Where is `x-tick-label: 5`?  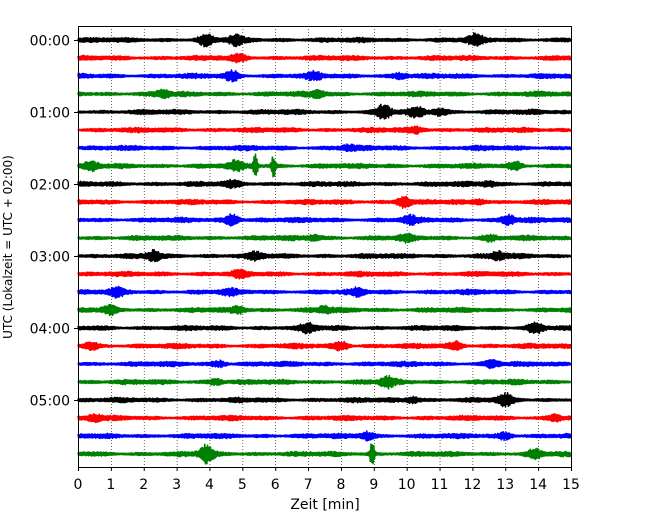
x-tick-label: 5 is located at coordinates (242, 485).